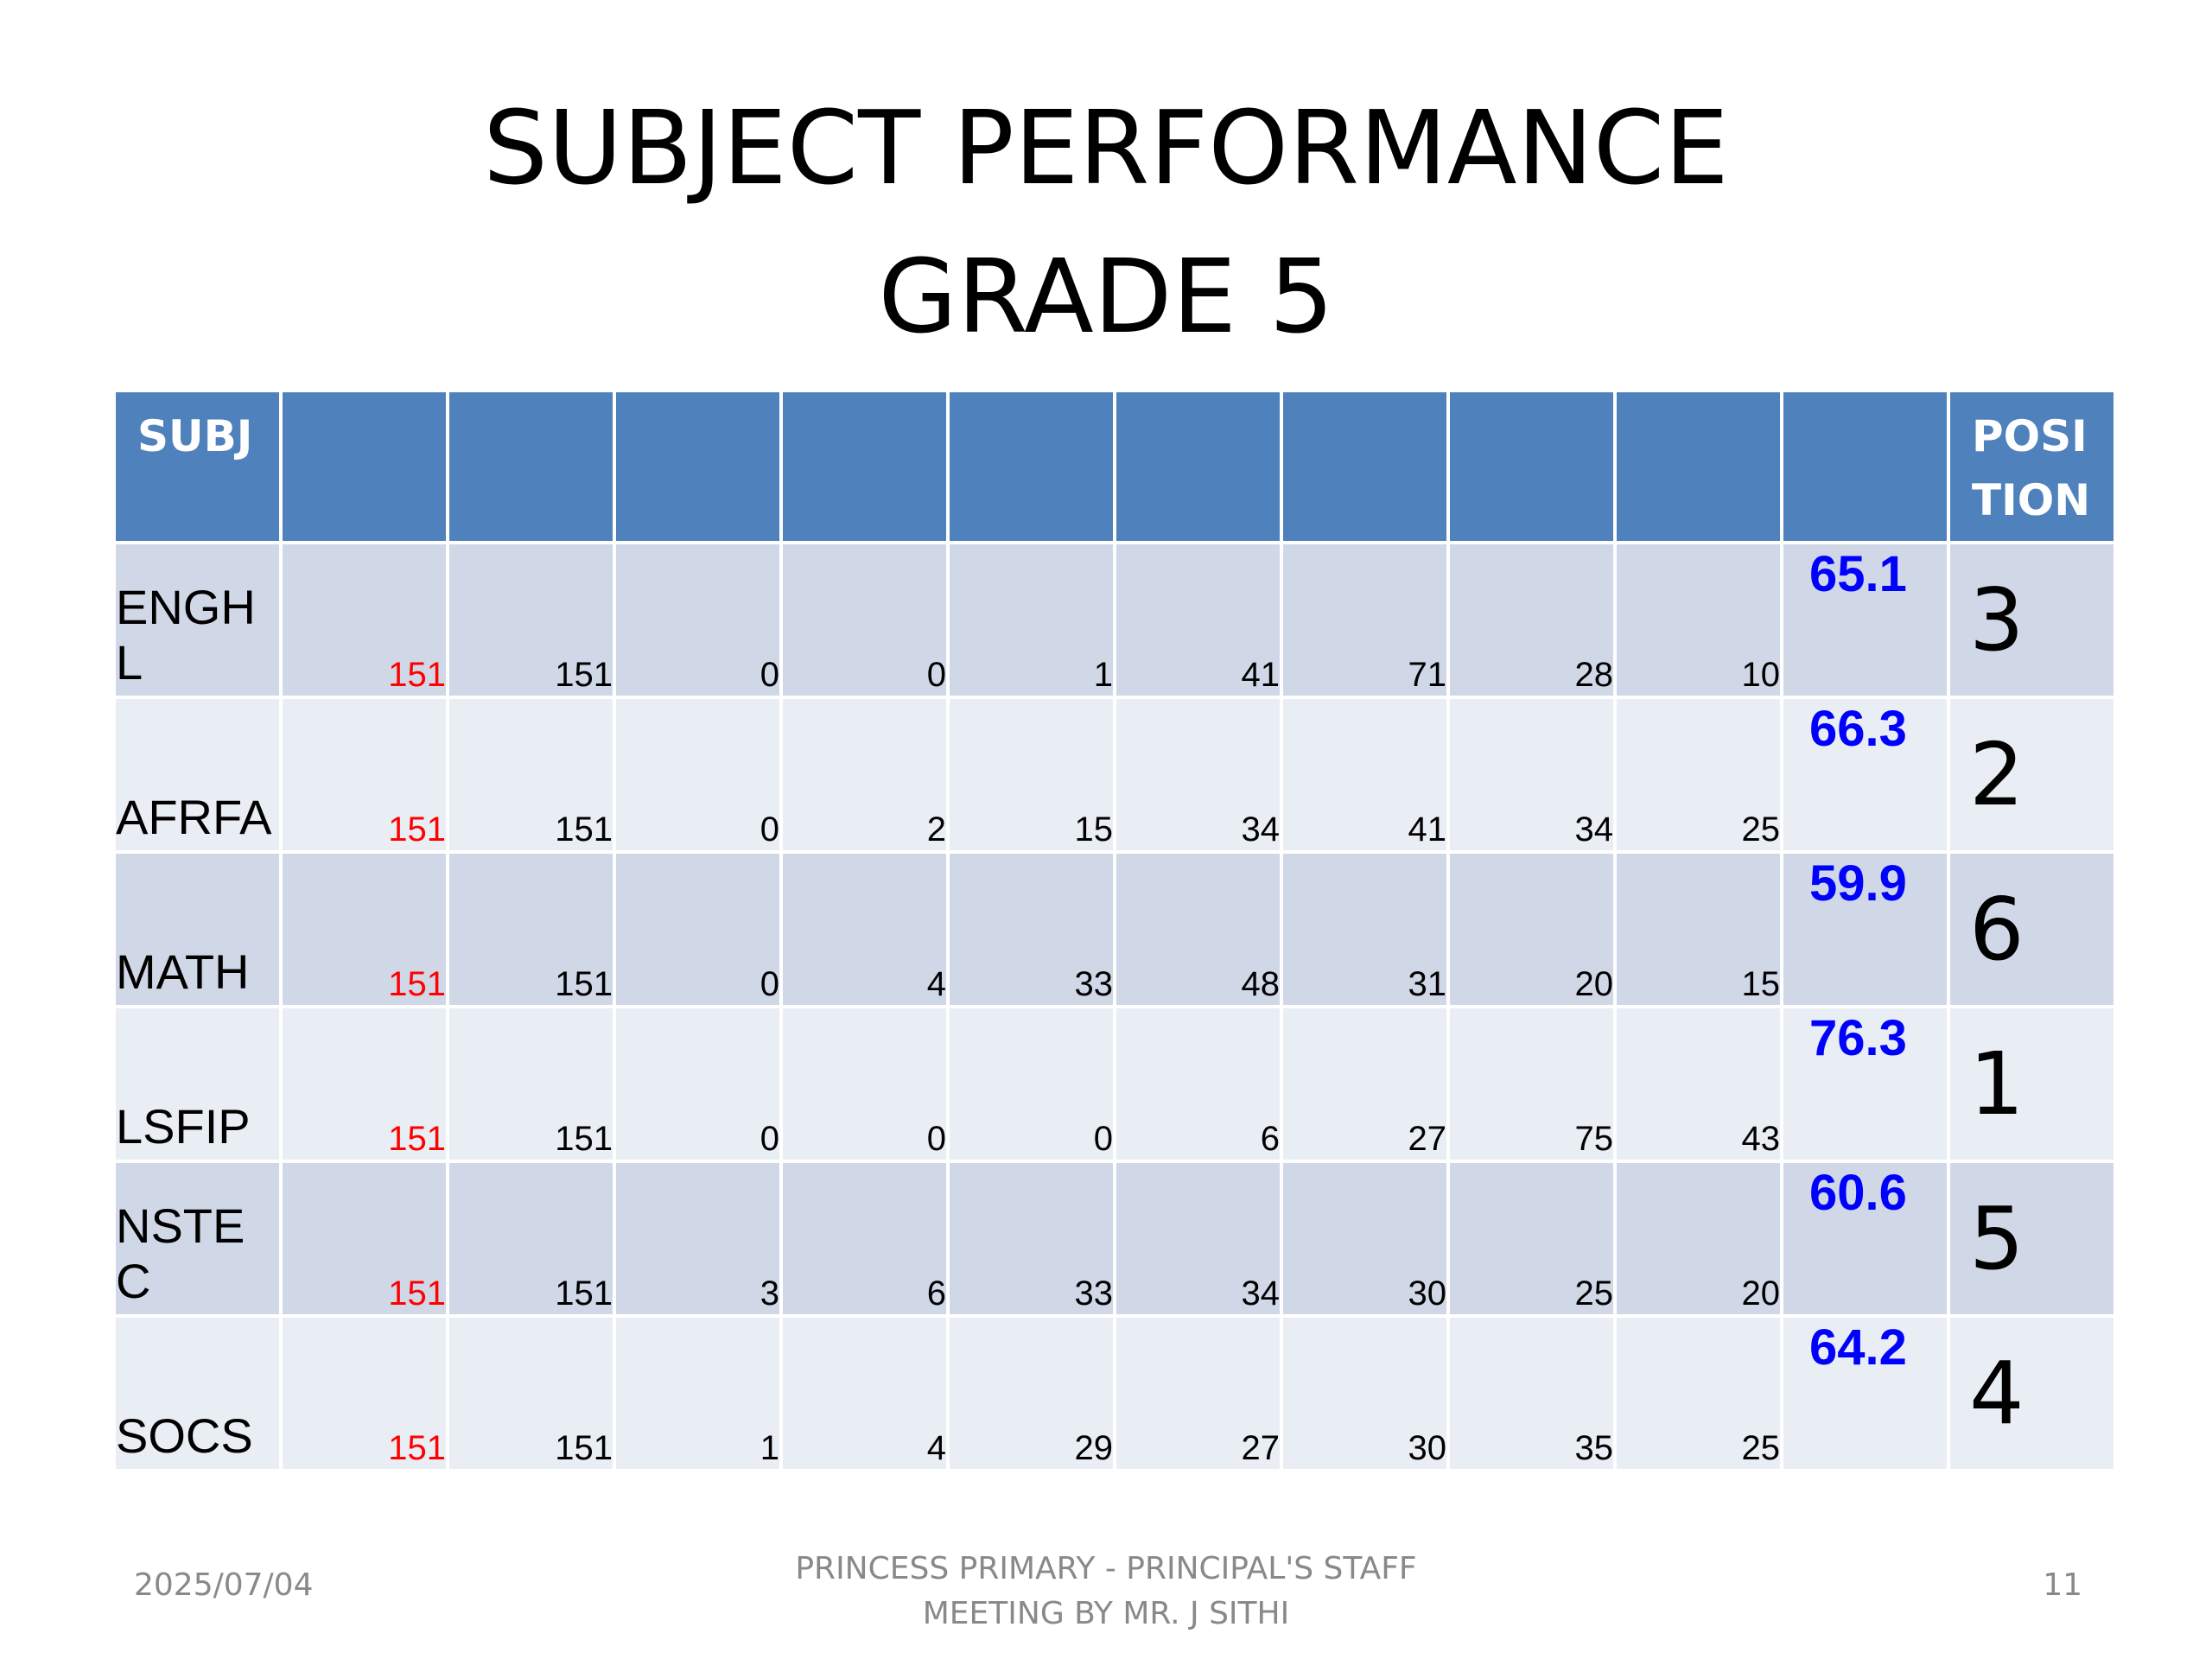 The height and width of the screenshot is (1659, 2212). I want to click on count-value: 71, so click(1364, 620).